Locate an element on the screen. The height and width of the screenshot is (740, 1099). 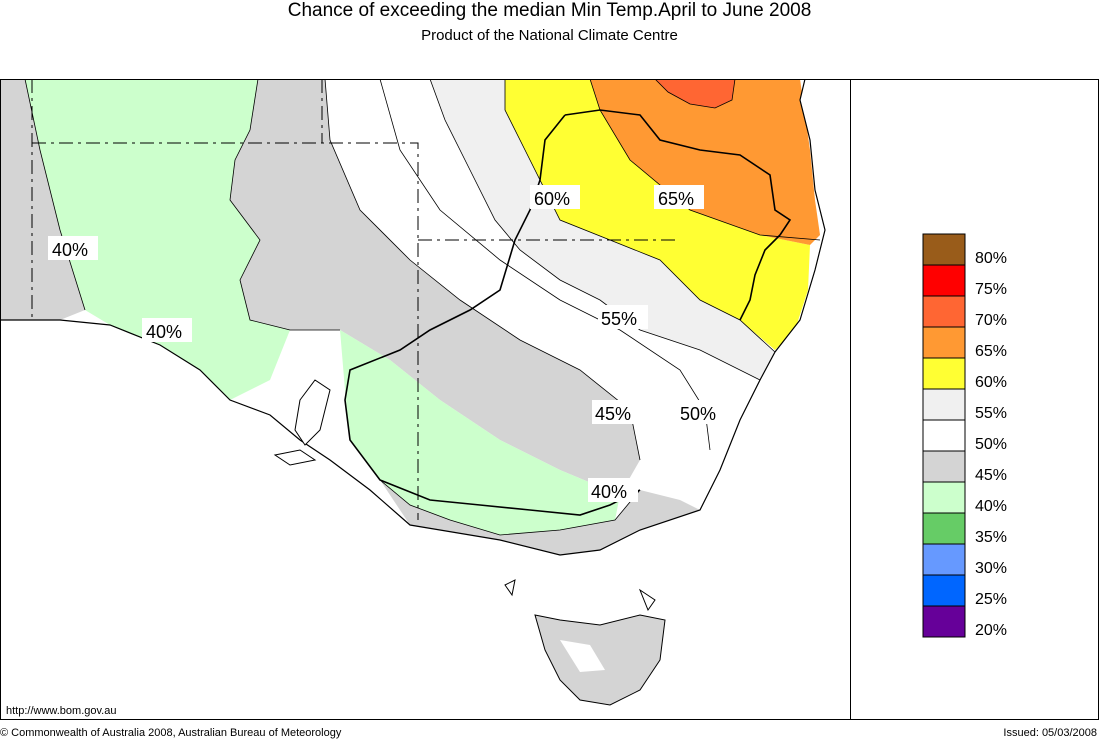
legend-label: 35% is located at coordinates (991, 537).